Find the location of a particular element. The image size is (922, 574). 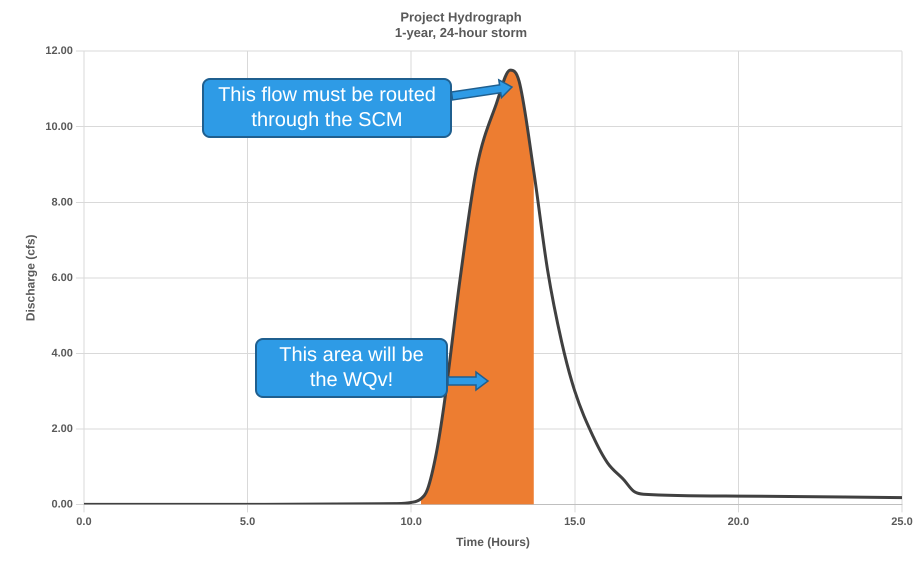

x-axis-title: Time (Hours) is located at coordinates (493, 542).